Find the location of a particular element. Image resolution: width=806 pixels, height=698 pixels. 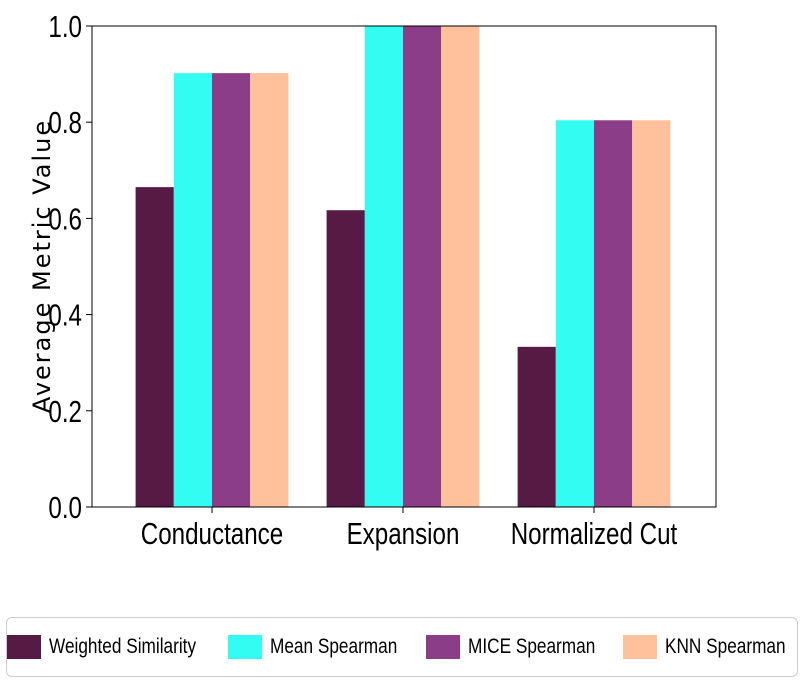

x-tick-label: Expansion is located at coordinates (403, 533).